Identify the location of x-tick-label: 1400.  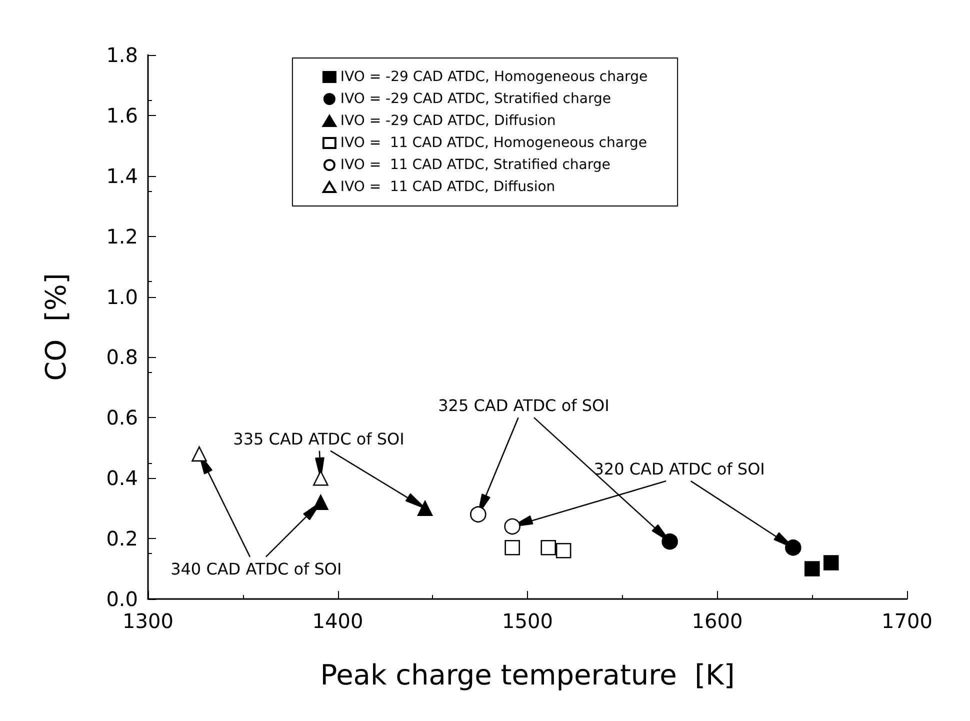
(338, 621).